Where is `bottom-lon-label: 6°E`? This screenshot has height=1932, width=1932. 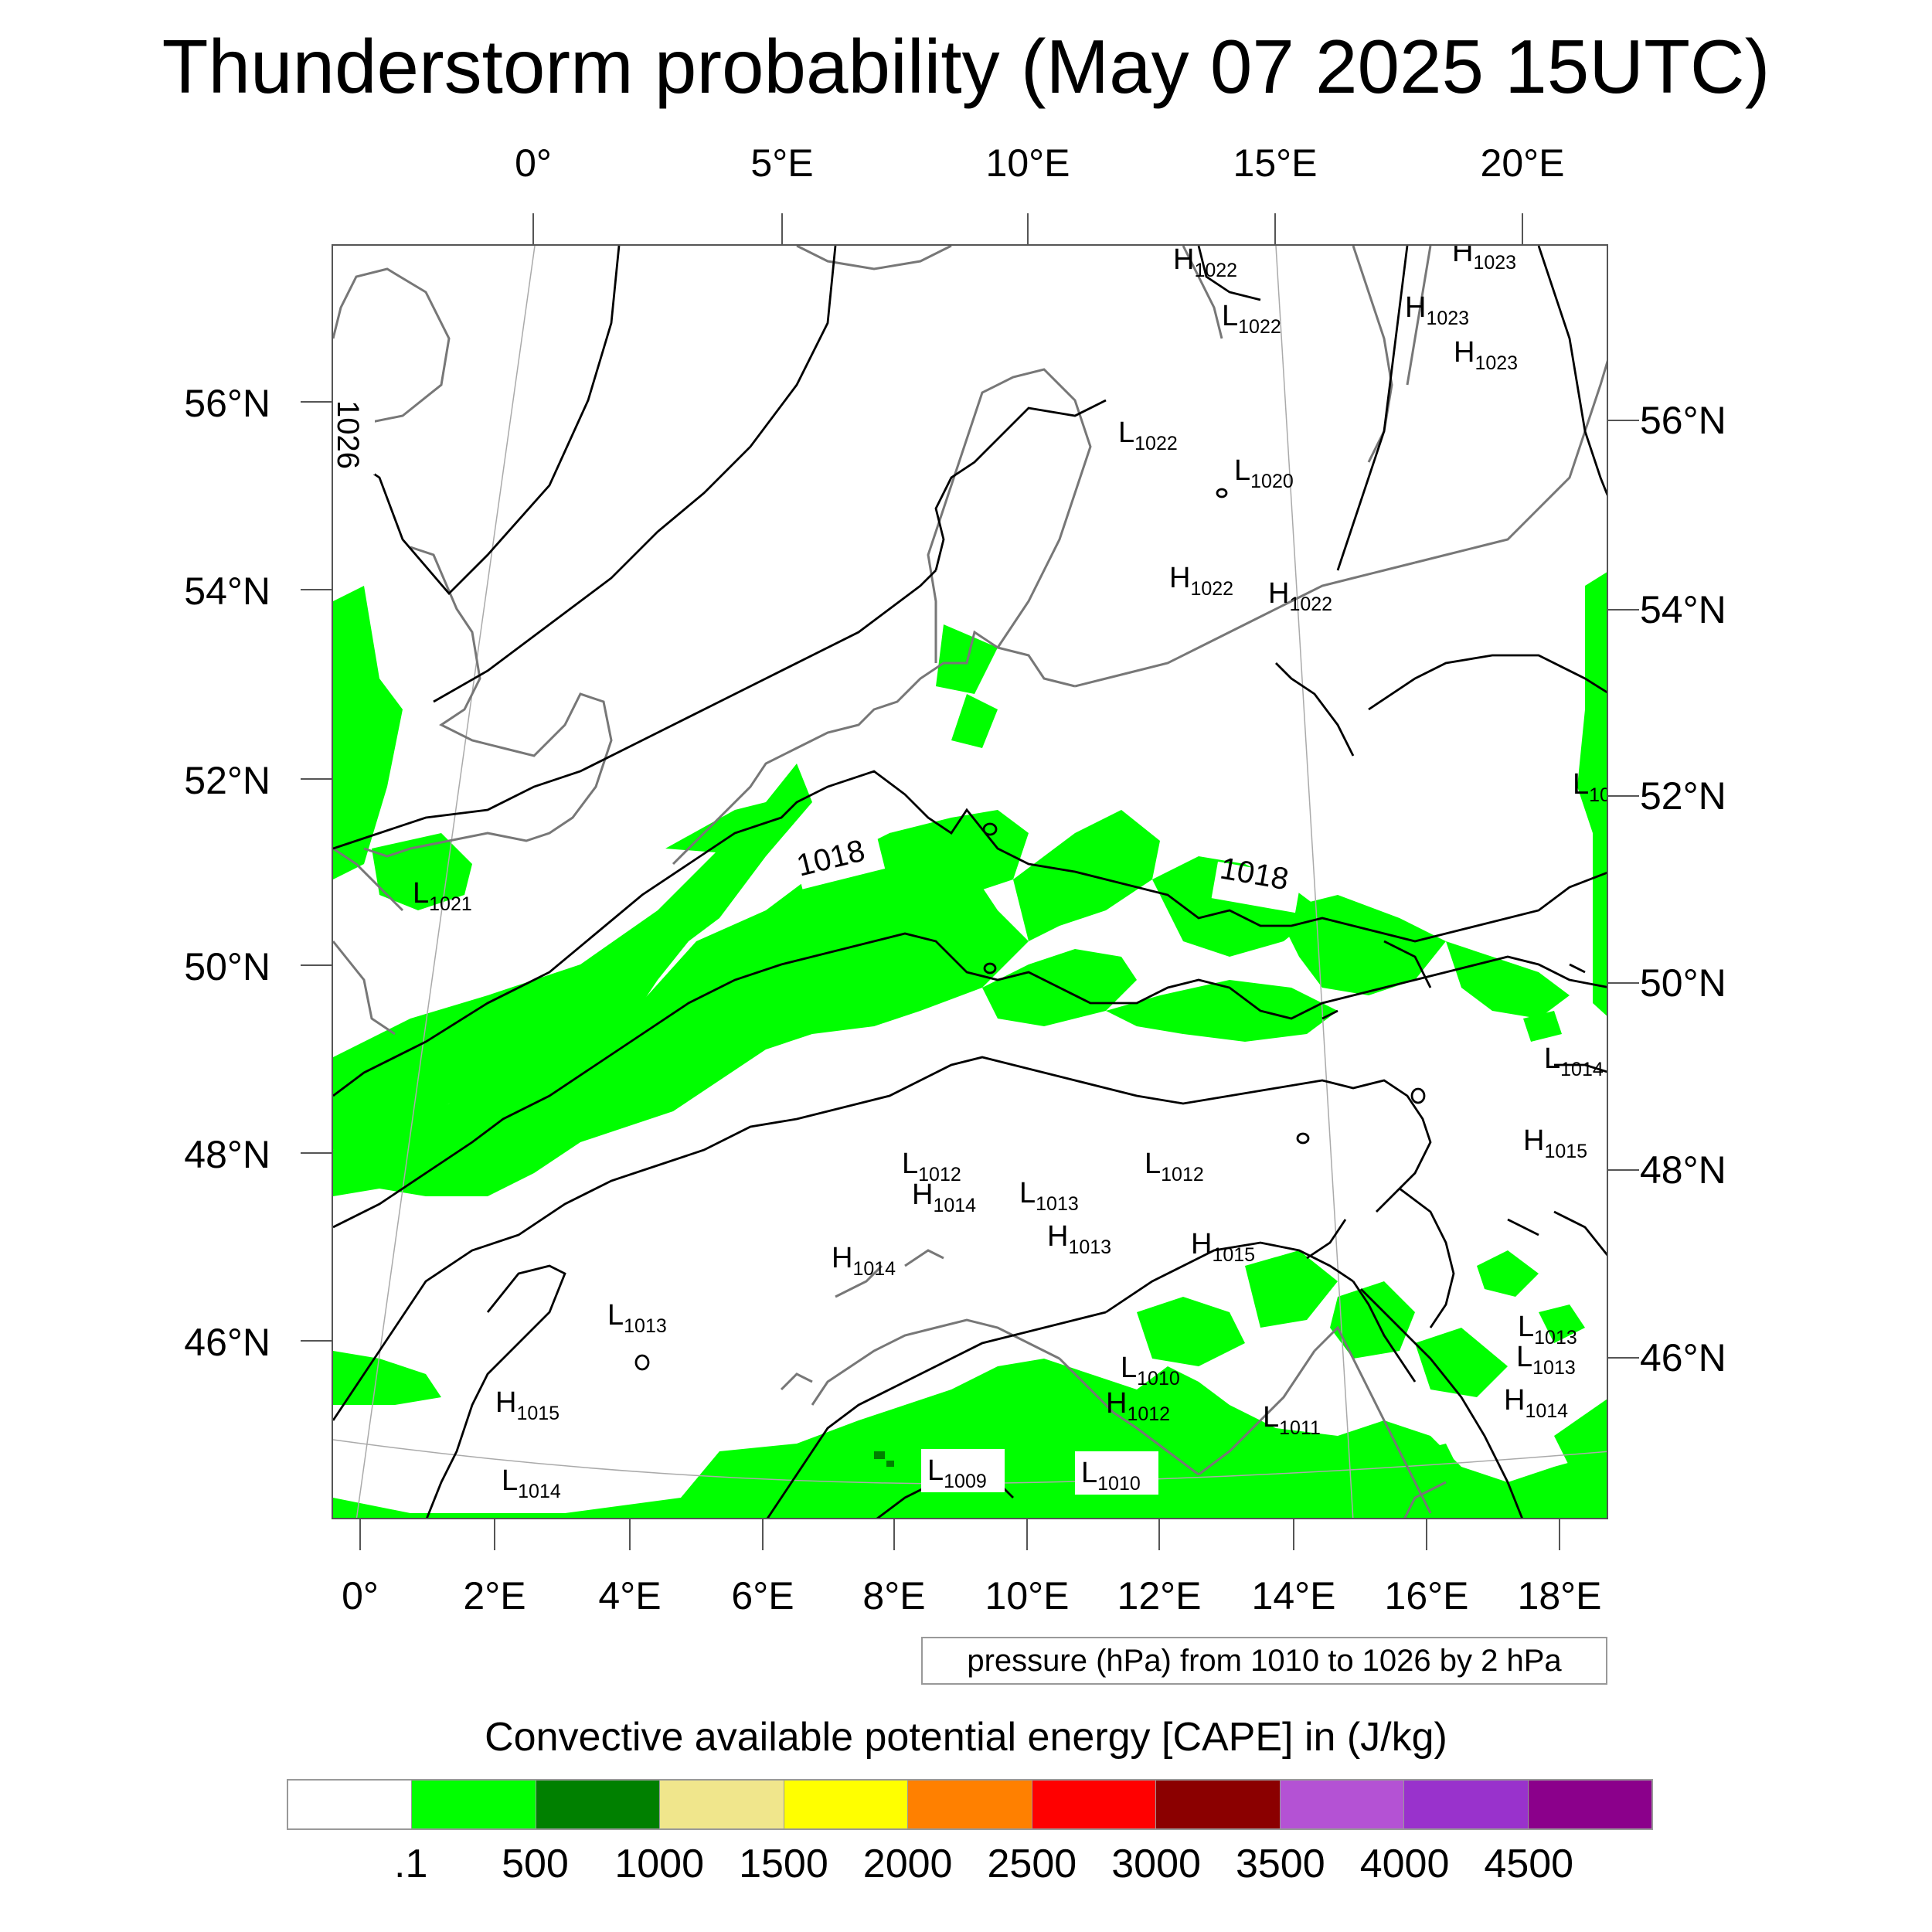
bottom-lon-label: 6°E is located at coordinates (763, 1596).